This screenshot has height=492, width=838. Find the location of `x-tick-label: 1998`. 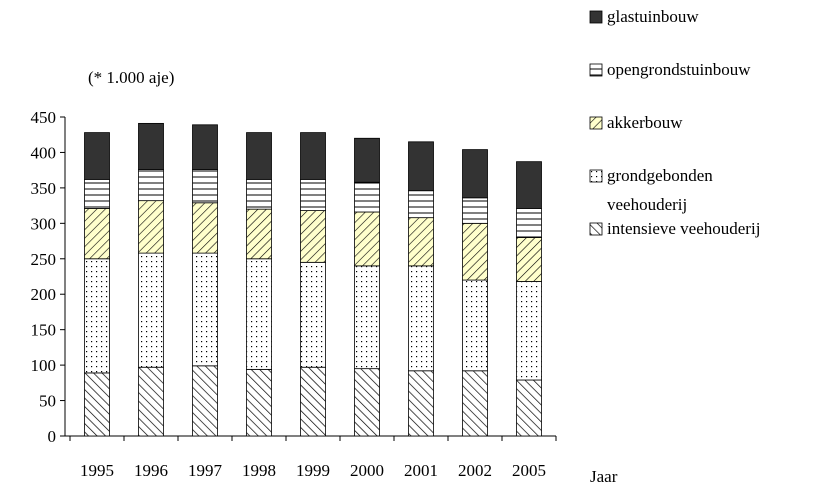

x-tick-label: 1998 is located at coordinates (259, 470).